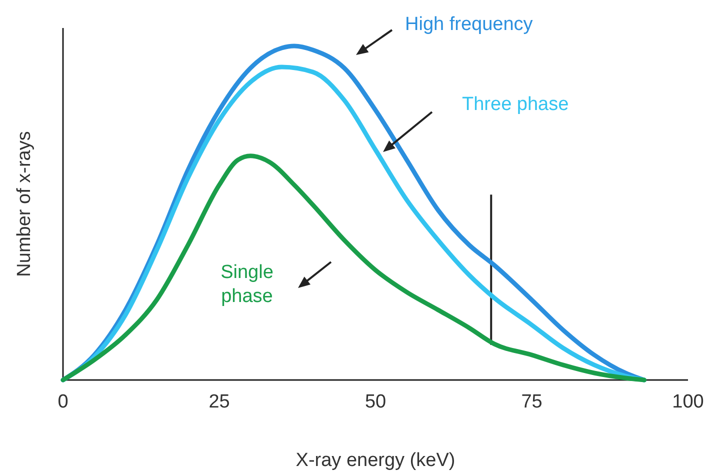 The height and width of the screenshot is (476, 715). What do you see at coordinates (247, 284) in the screenshot?
I see `series-label: Single phase` at bounding box center [247, 284].